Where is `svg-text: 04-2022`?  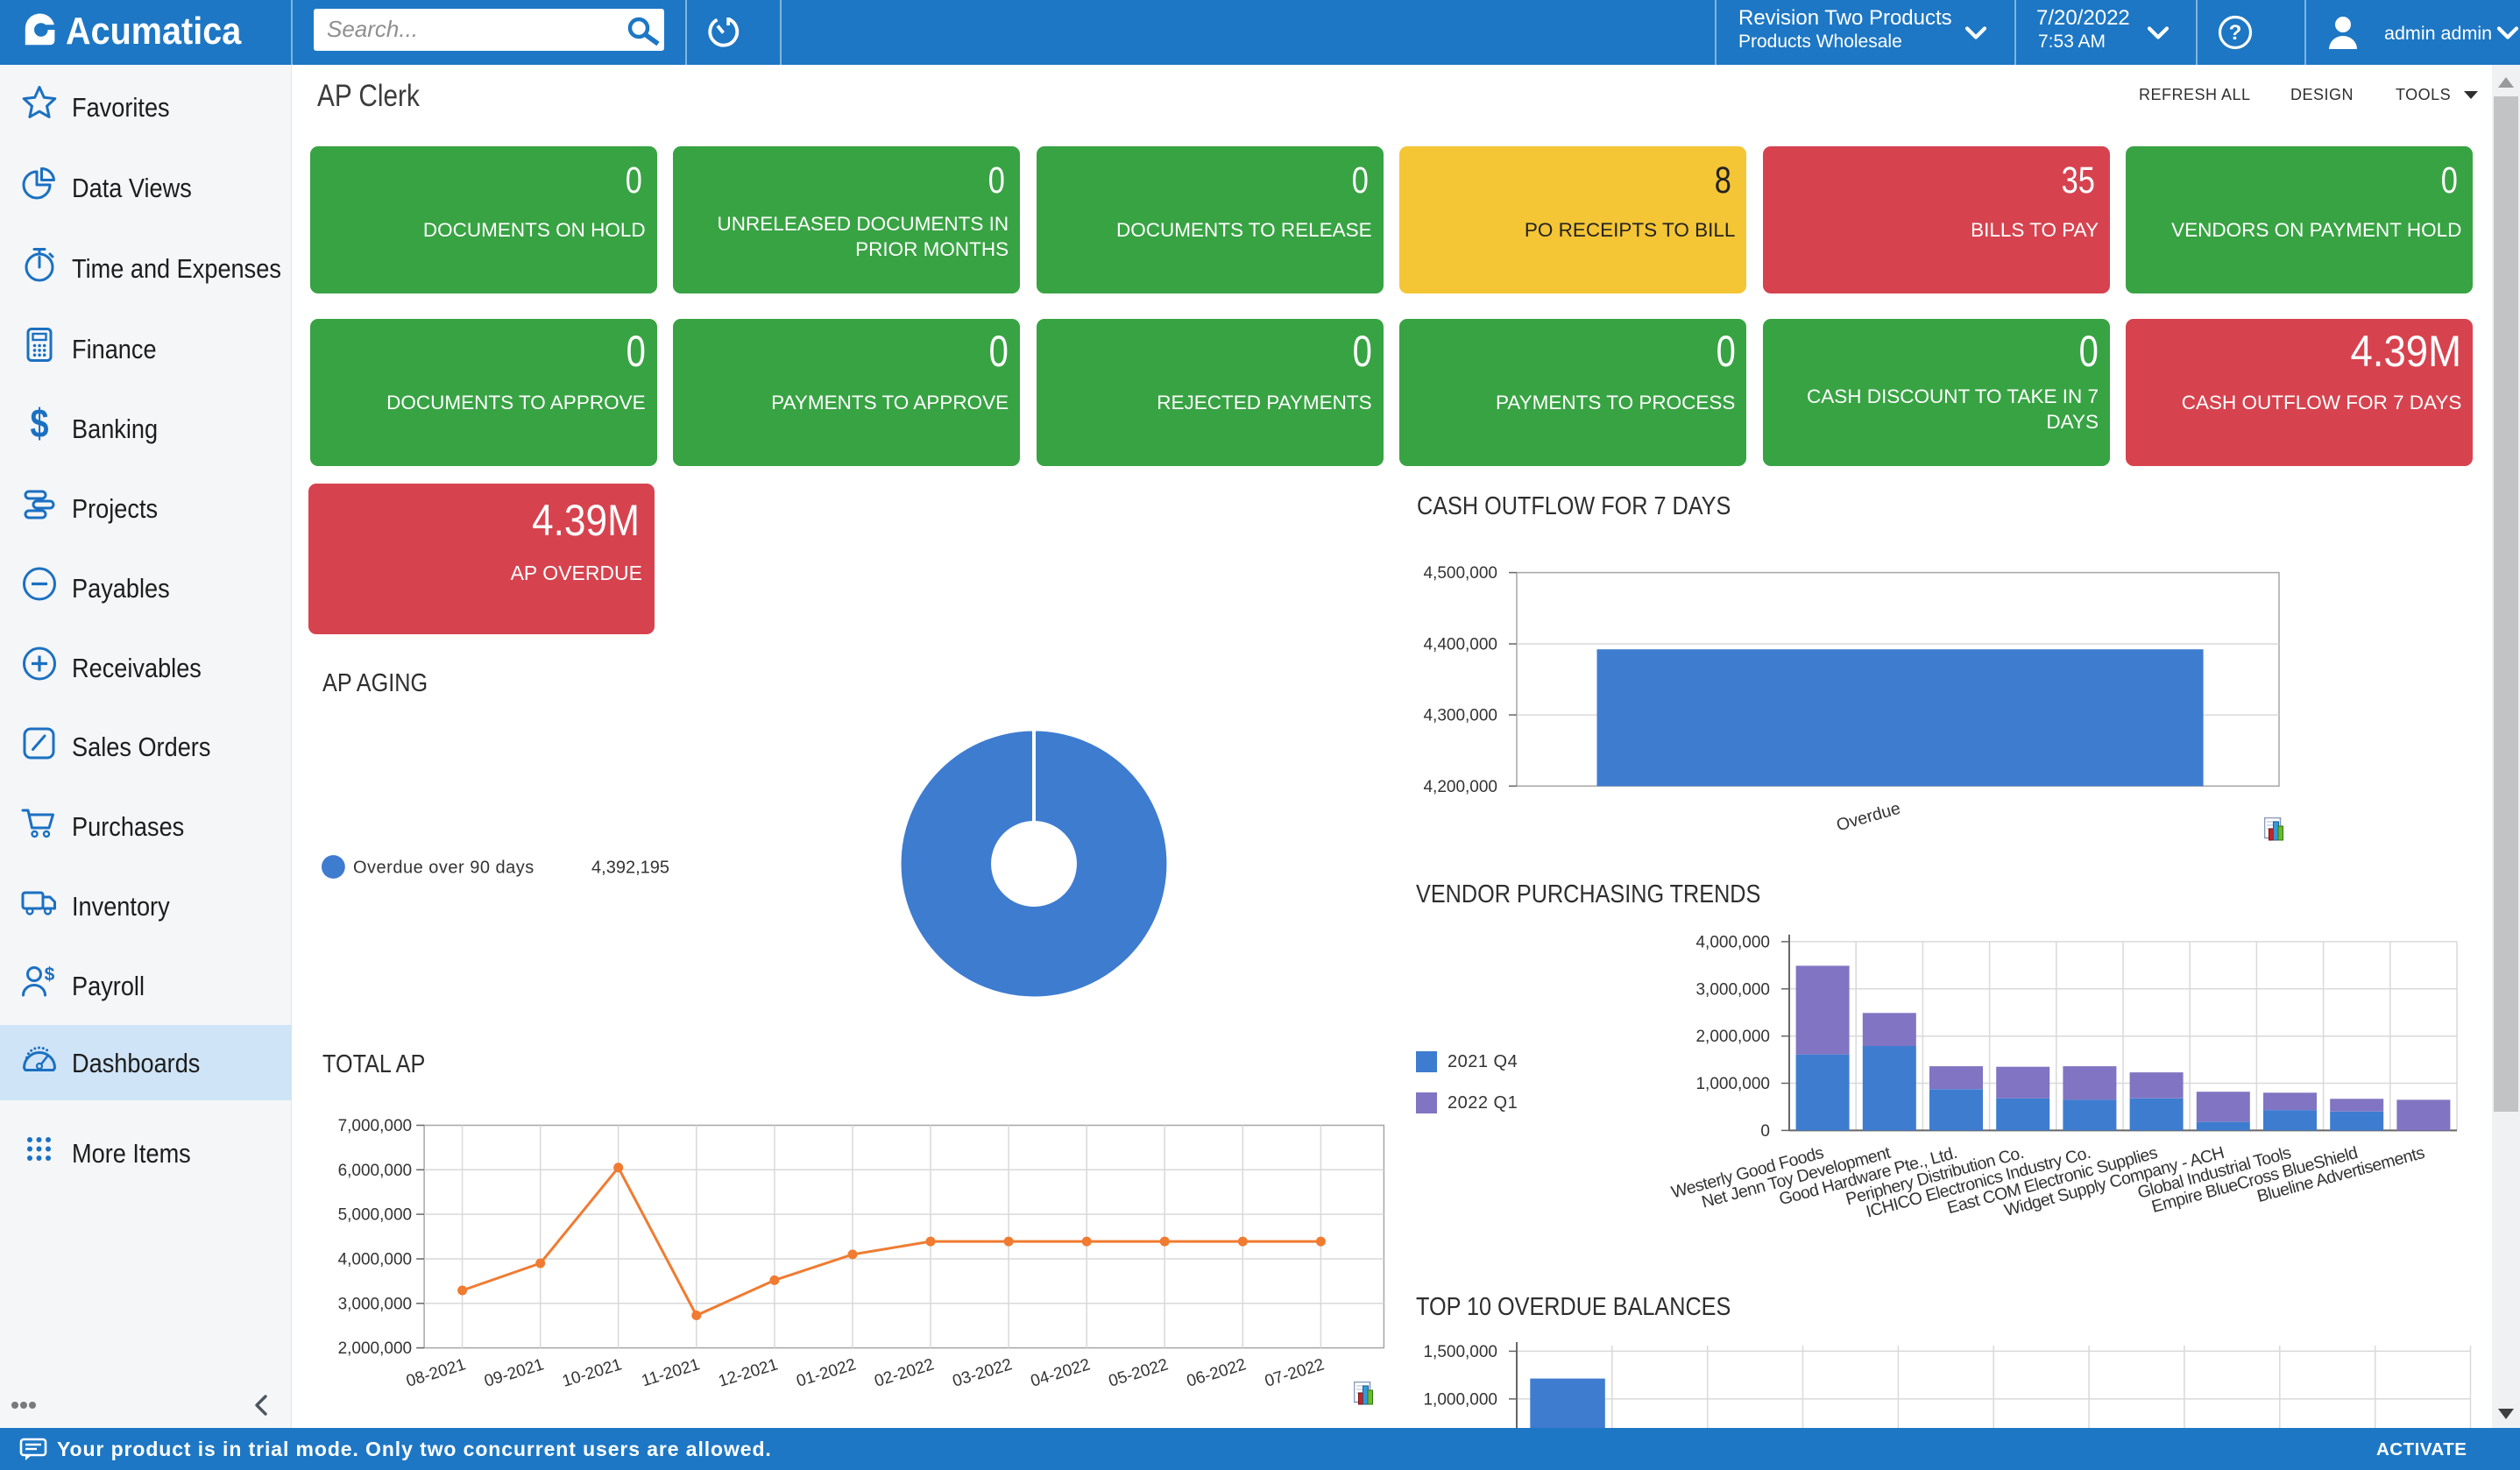 svg-text: 04-2022 is located at coordinates (1061, 1373).